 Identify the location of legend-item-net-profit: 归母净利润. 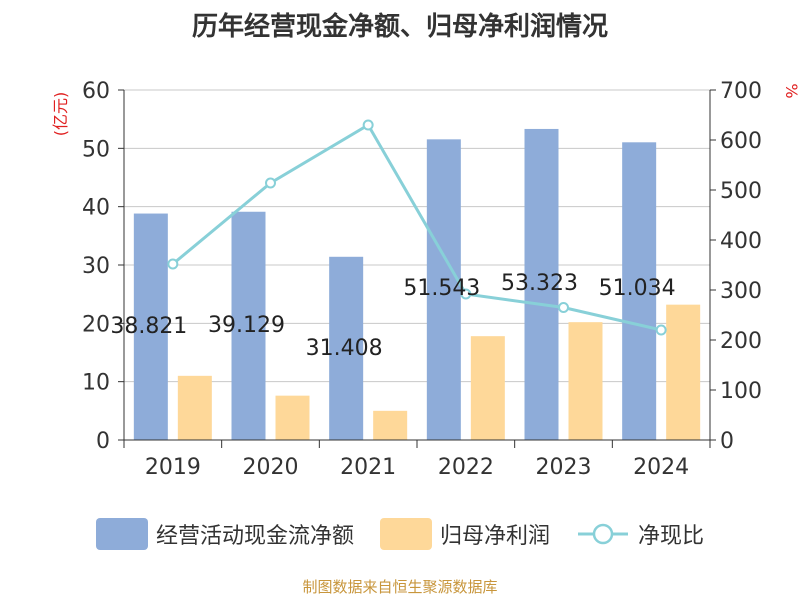
(464, 534).